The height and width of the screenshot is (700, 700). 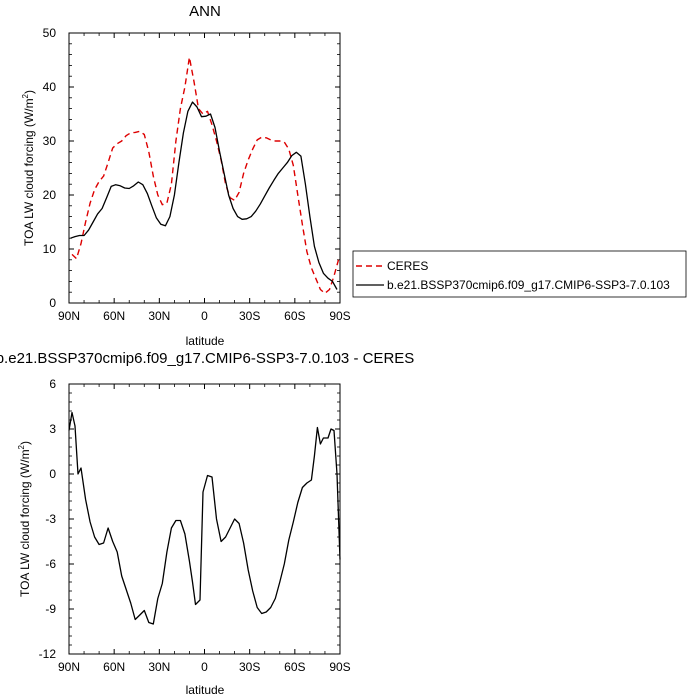 I want to click on bottom-y-axis-label-sup: 2, so click(x=21, y=446).